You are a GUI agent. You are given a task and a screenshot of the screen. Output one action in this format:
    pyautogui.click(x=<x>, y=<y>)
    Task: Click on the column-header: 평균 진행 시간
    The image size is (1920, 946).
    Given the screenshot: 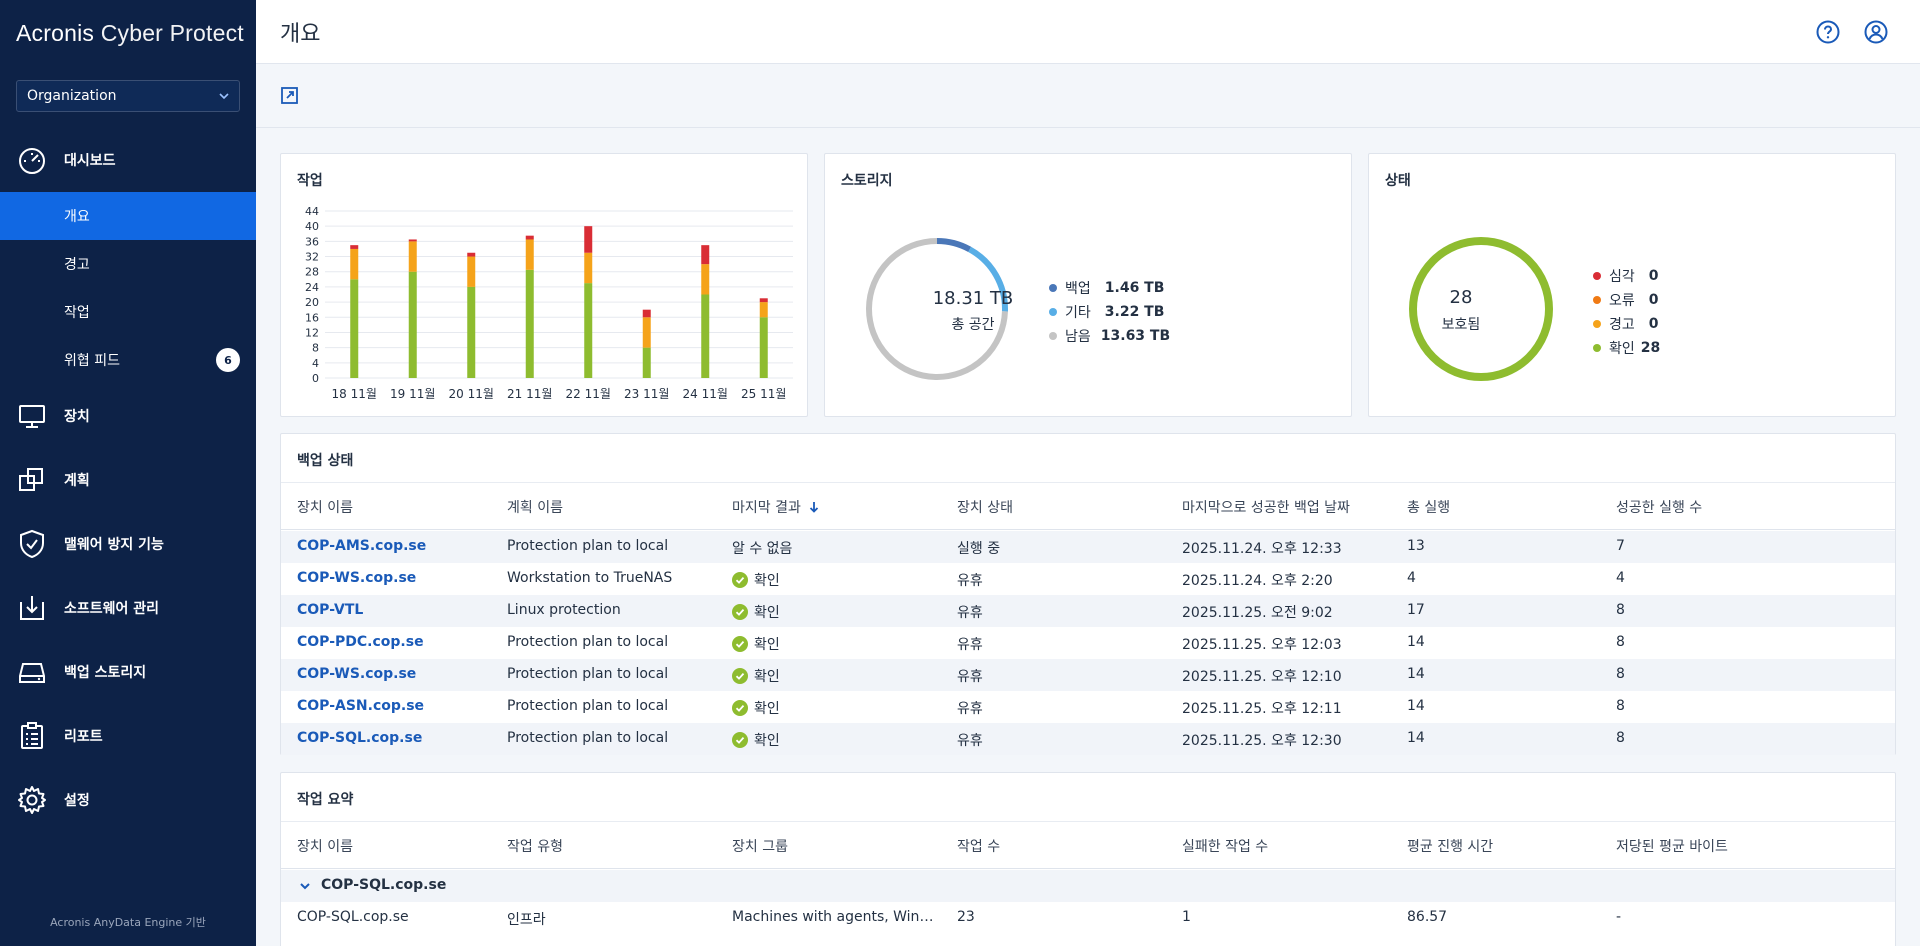 What is the action you would take?
    pyautogui.click(x=1450, y=847)
    